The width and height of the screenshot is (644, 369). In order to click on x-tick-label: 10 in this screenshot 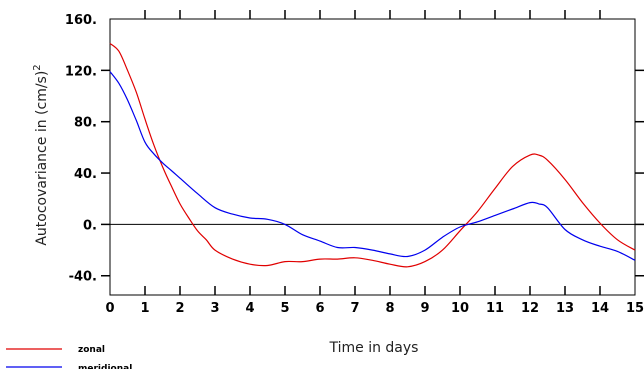, I will do `click(460, 308)`.